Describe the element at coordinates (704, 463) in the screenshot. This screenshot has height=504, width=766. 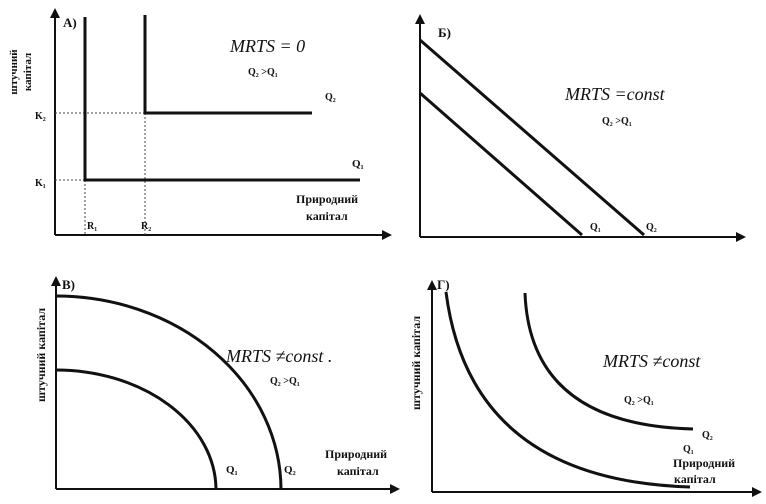
I see `panel-d-x-axis-label-line1: Природний` at that location.